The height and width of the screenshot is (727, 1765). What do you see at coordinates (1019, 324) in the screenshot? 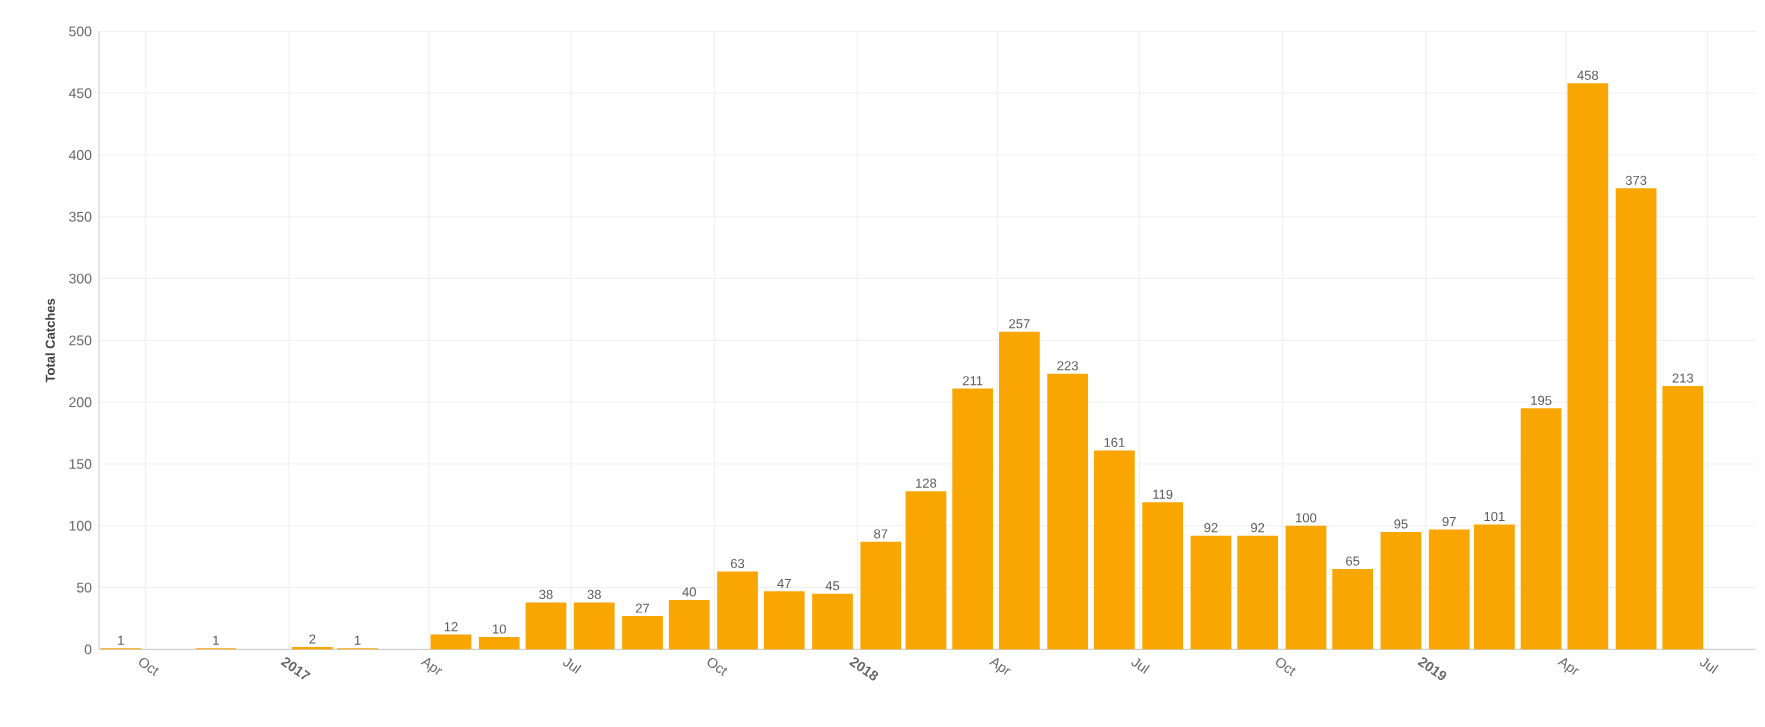
I see `data-label: 257` at bounding box center [1019, 324].